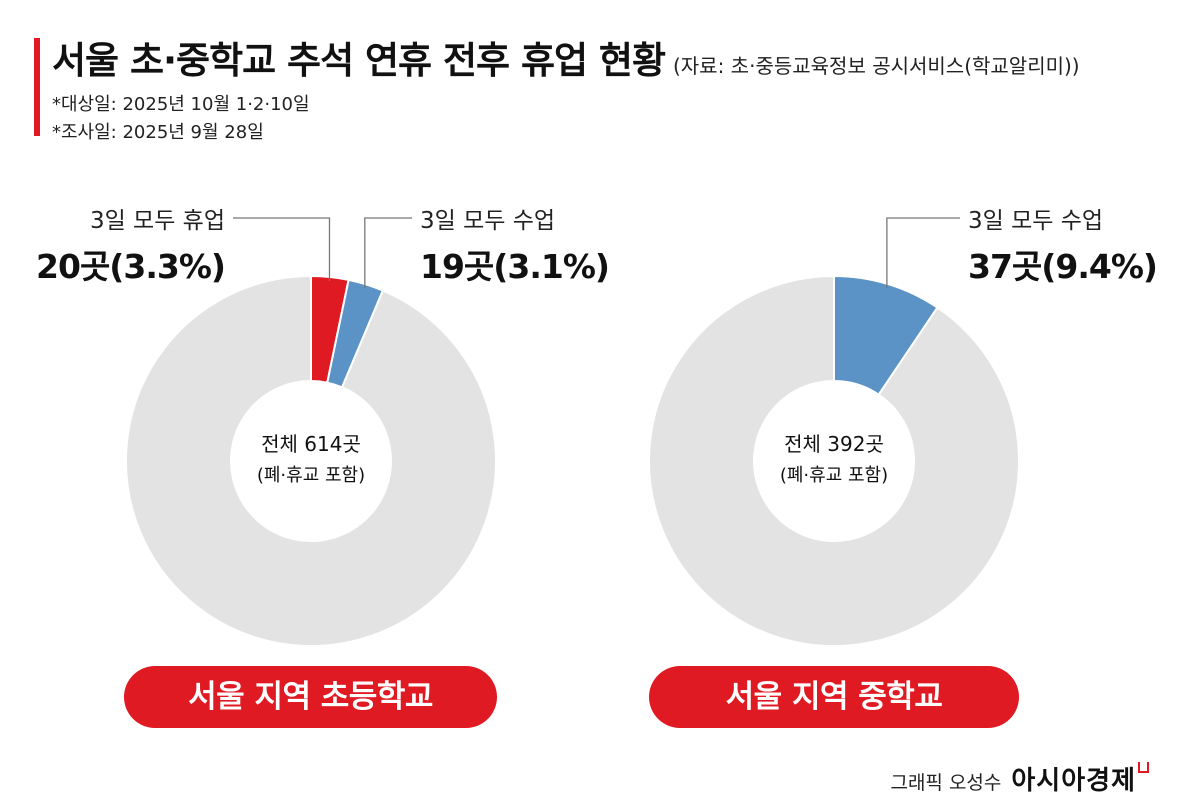 This screenshot has width=1189, height=810. What do you see at coordinates (946, 783) in the screenshot?
I see `credit-label: 그래픽 오성수` at bounding box center [946, 783].